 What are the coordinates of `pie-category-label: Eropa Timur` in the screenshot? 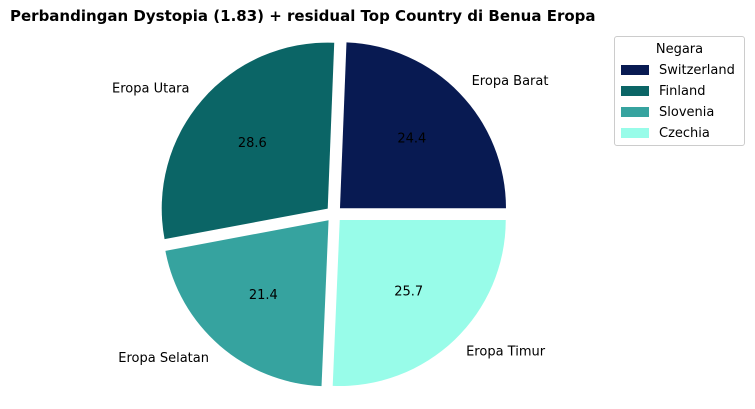 It's located at (506, 351).